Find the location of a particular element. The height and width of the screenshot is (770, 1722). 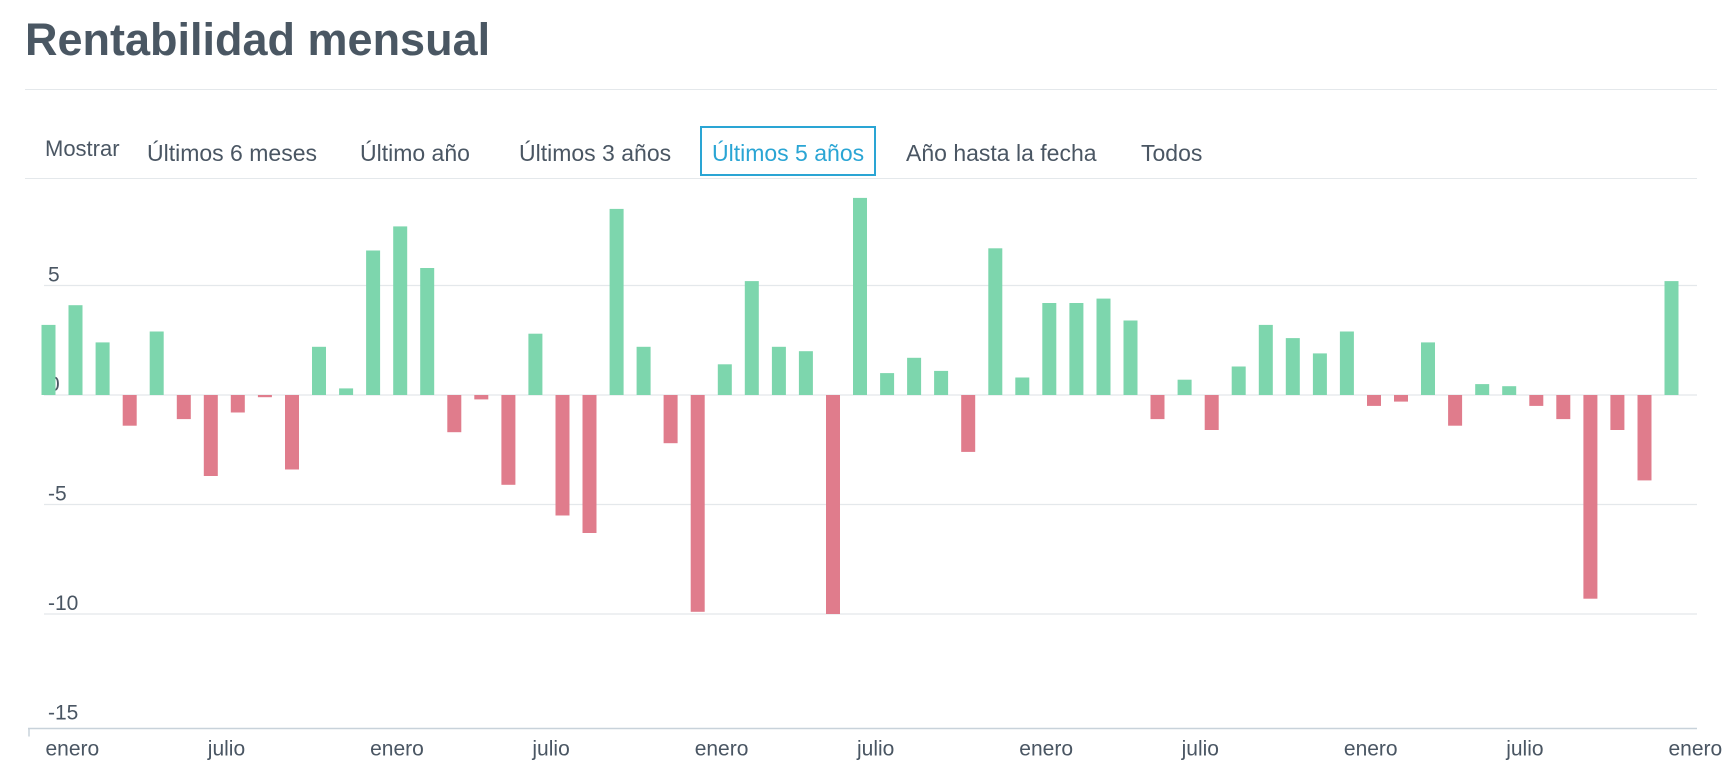

x-axis is located at coordinates (862, 732).